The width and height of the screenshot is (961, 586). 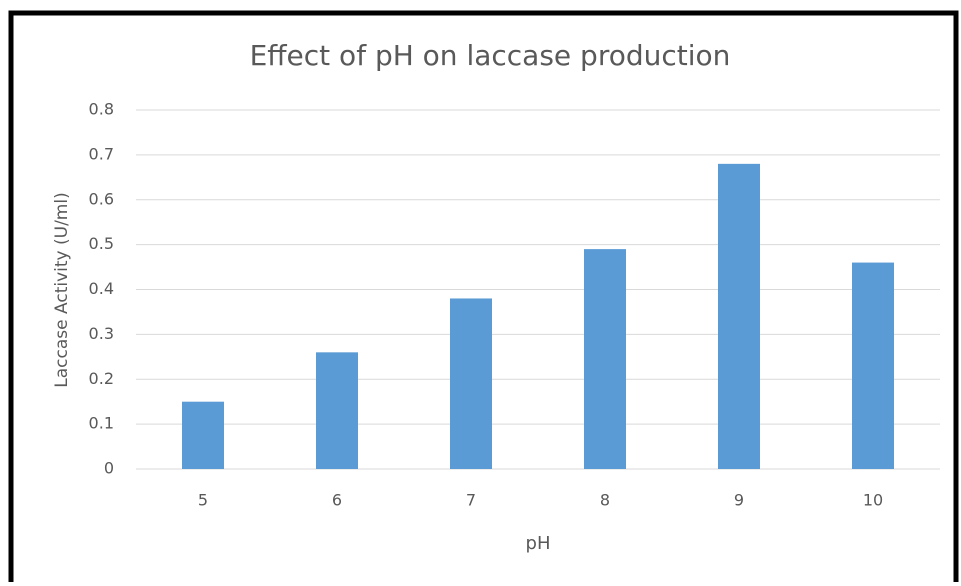 What do you see at coordinates (471, 500) in the screenshot?
I see `x-tick-label: 7` at bounding box center [471, 500].